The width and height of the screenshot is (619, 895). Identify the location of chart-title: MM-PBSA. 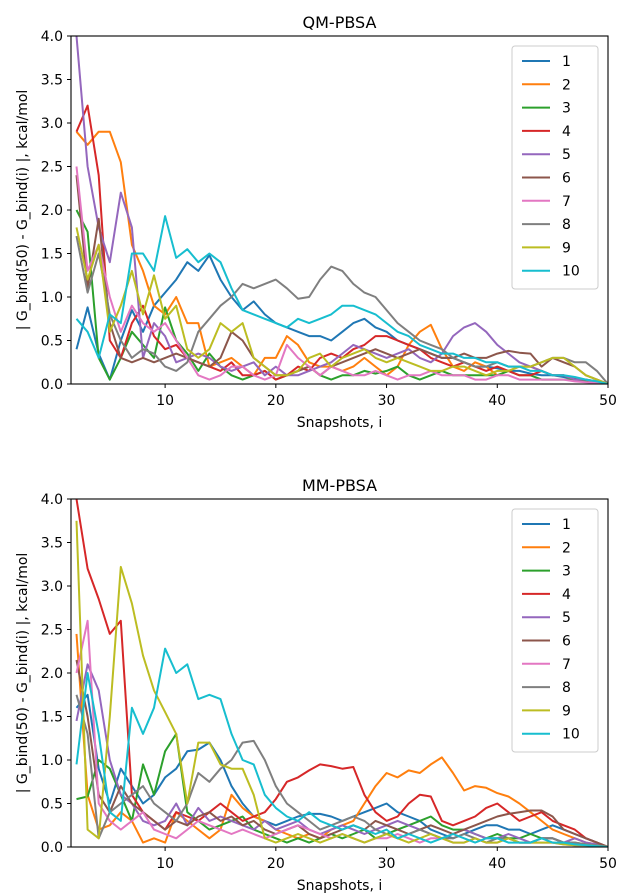
(339, 485).